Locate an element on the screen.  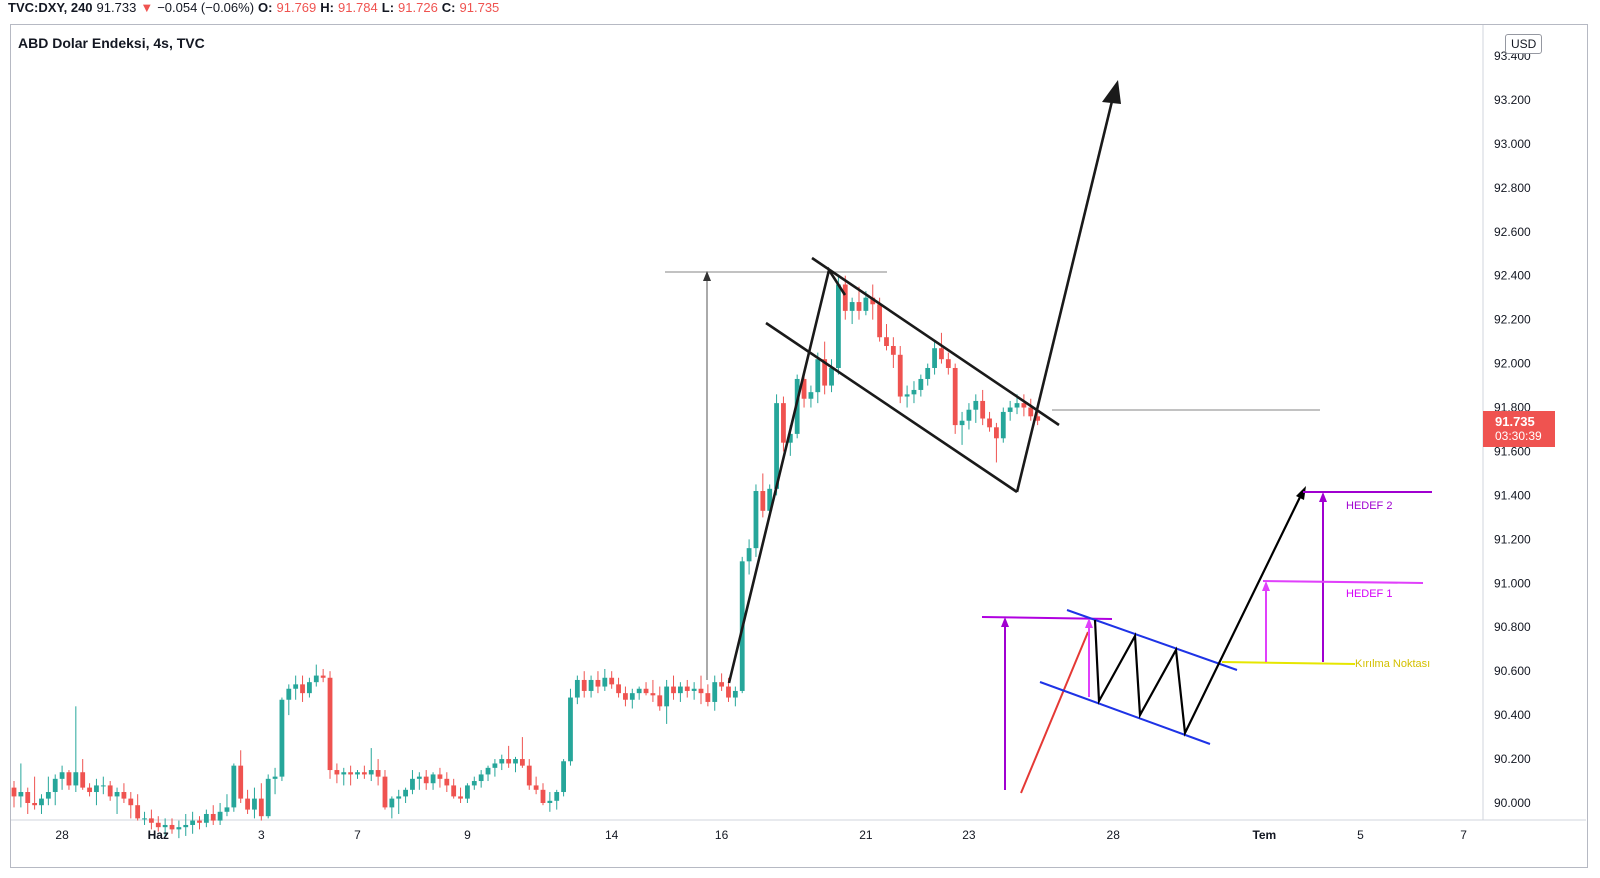
breakout-point-line is located at coordinates (1288, 663).